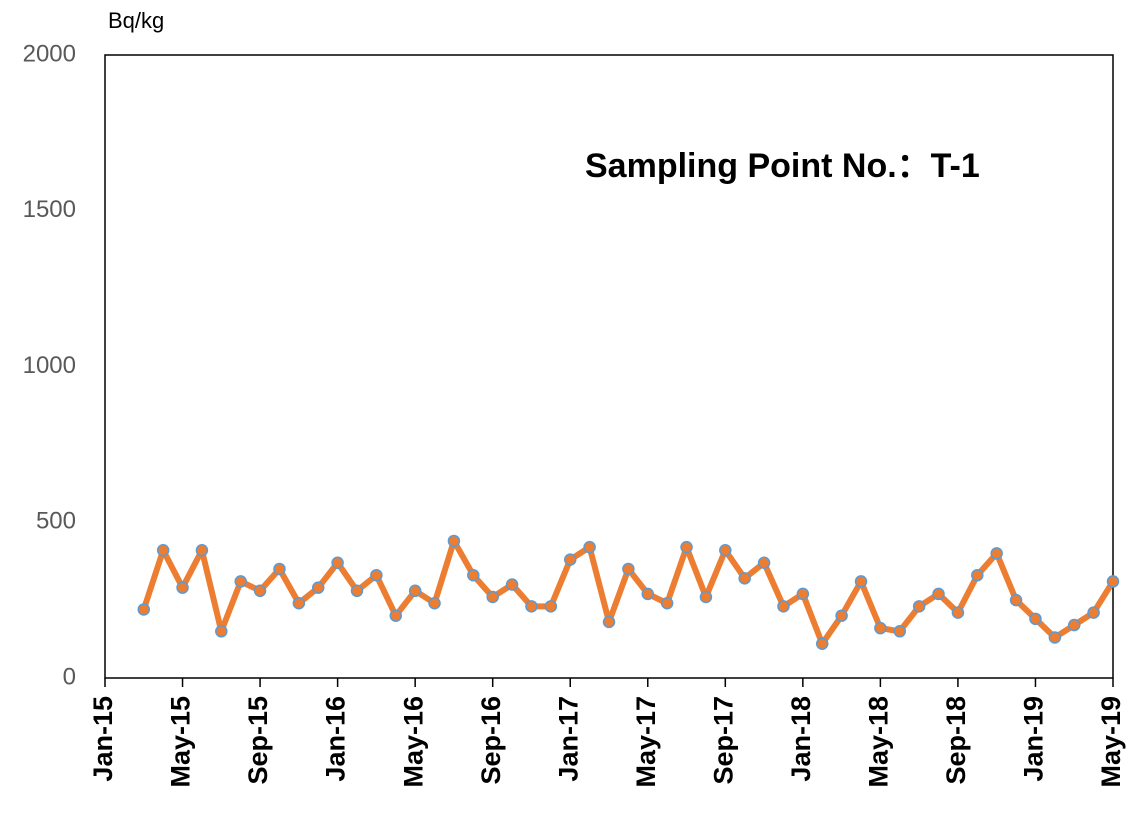 The height and width of the screenshot is (820, 1139). What do you see at coordinates (1034, 739) in the screenshot?
I see `x-tick-label: Jan-19` at bounding box center [1034, 739].